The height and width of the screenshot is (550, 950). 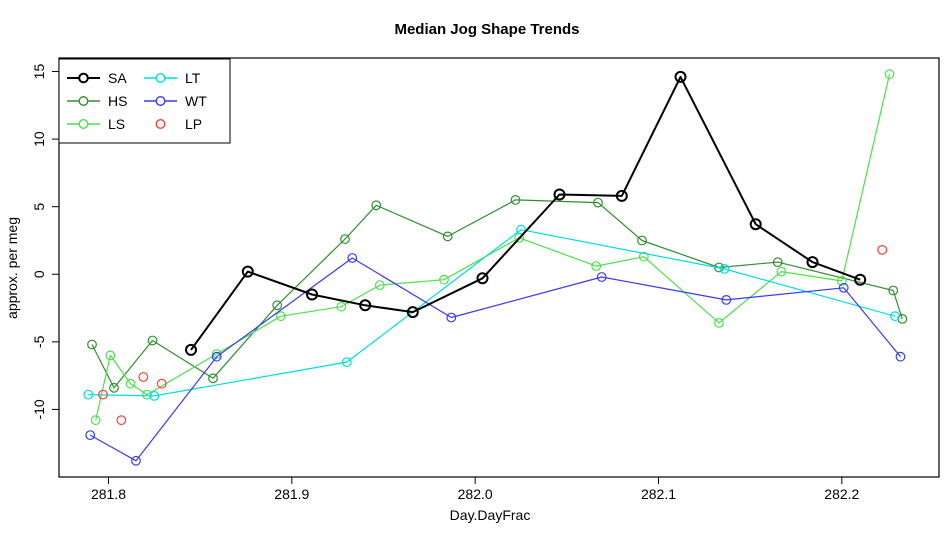 I want to click on y-tick-label: 10, so click(x=39, y=139).